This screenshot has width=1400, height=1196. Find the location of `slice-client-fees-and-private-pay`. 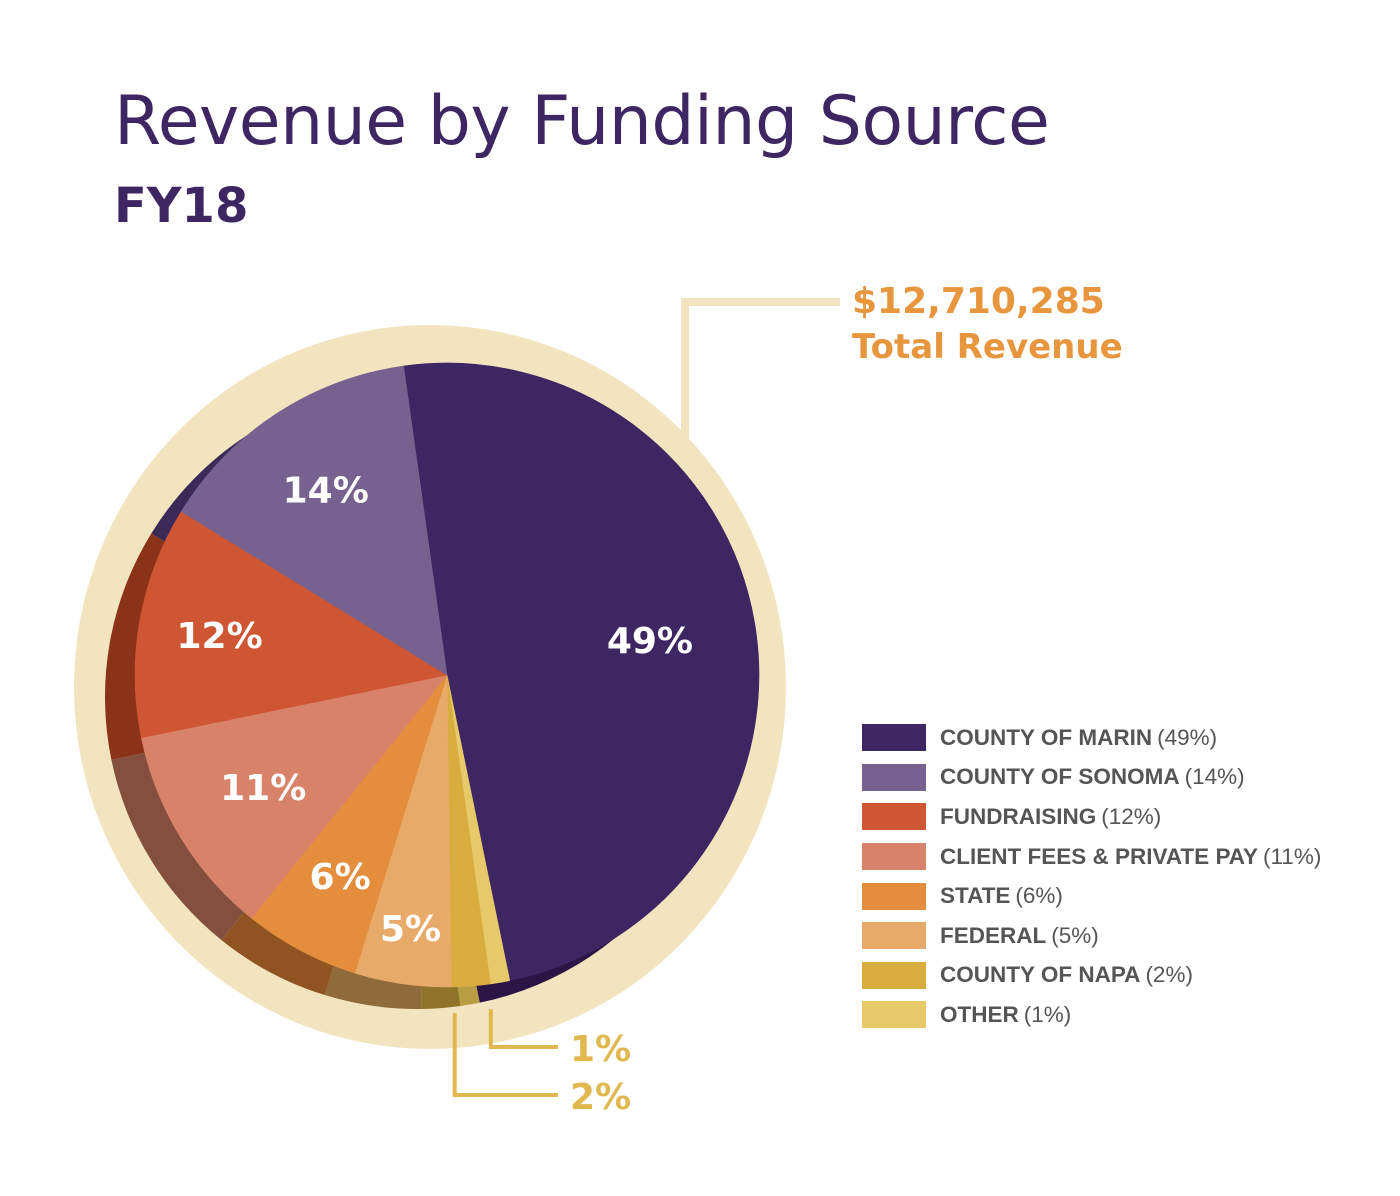

slice-client-fees-and-private-pay is located at coordinates (294, 796).